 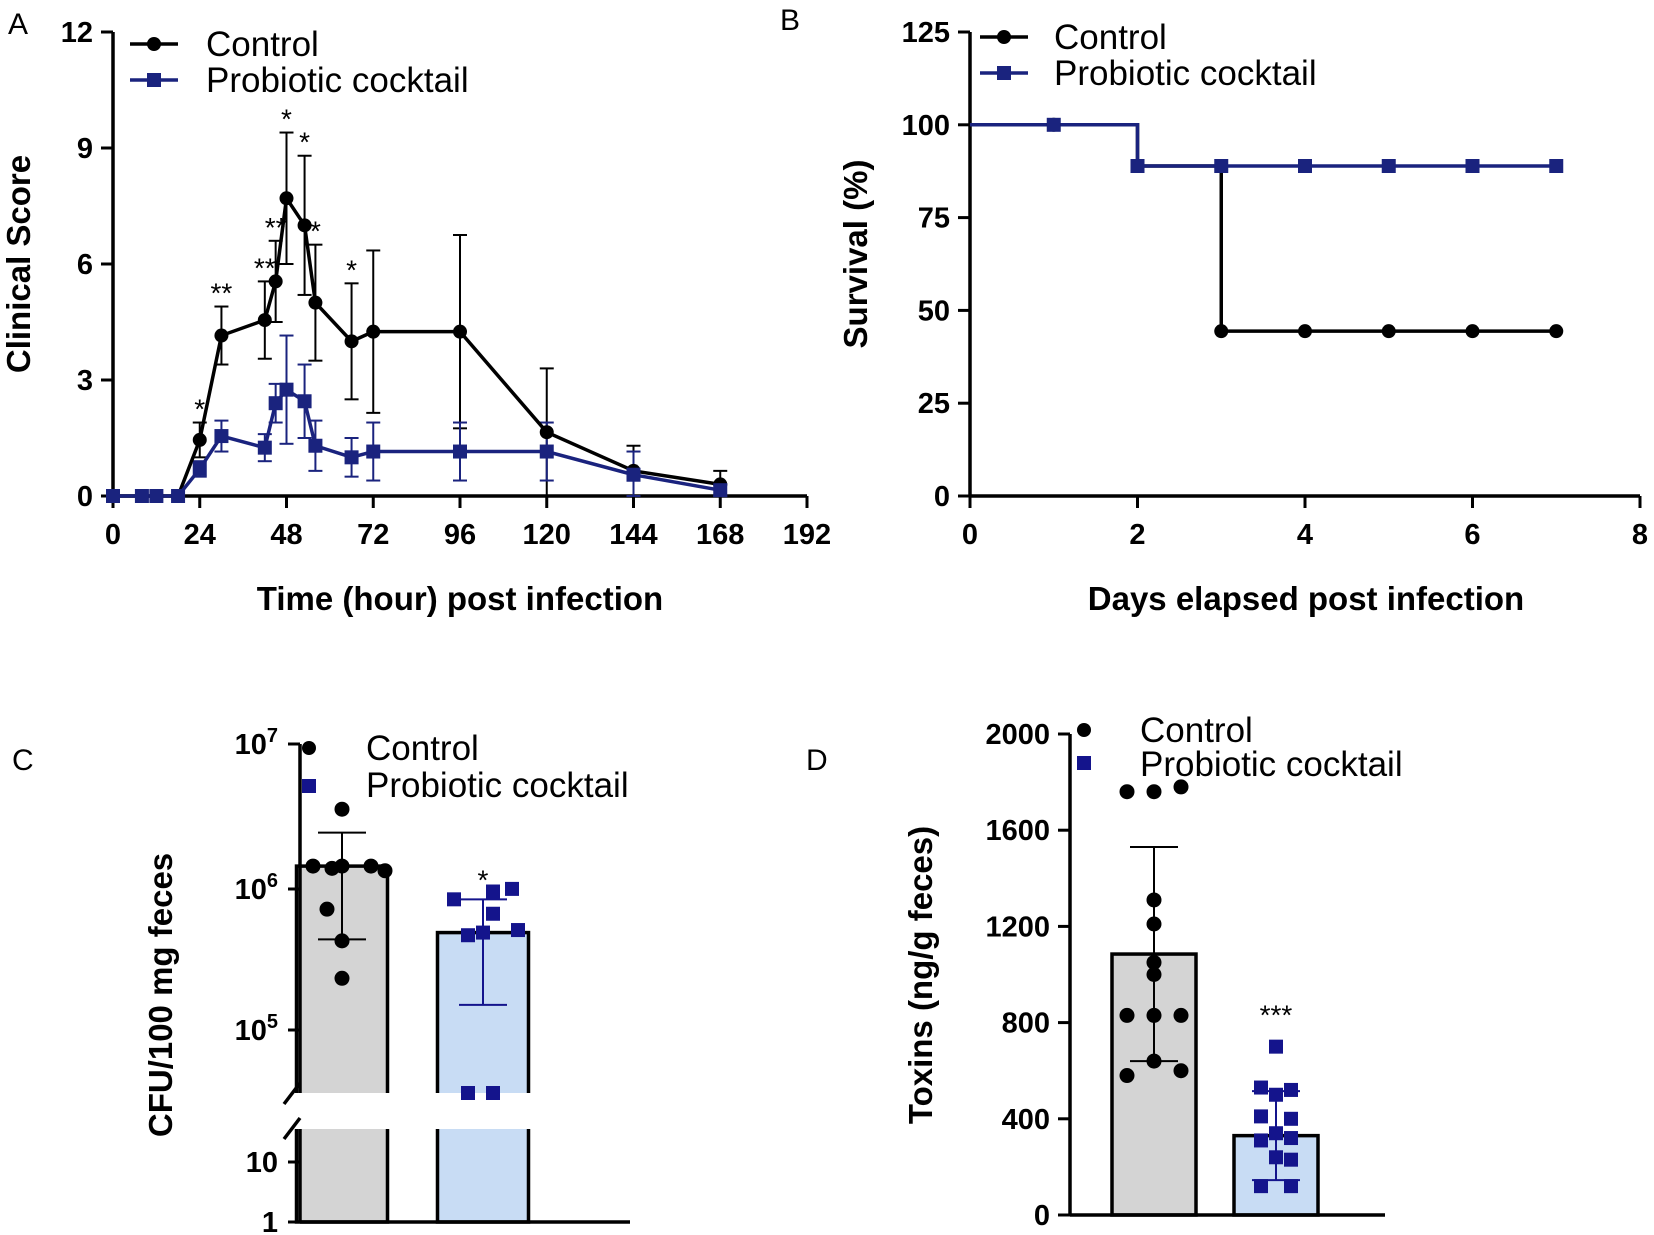 I want to click on panel-b-x-axis-title: Days elapsed post infection, so click(x=1306, y=598).